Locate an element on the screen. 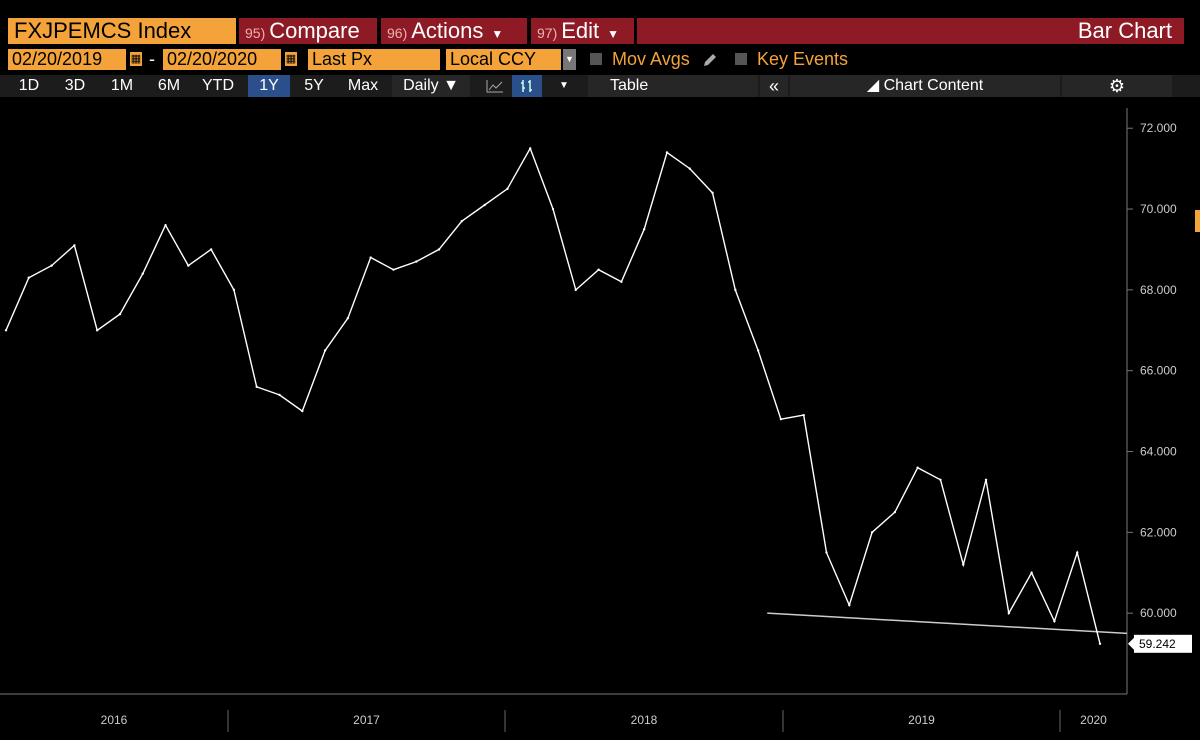  y-tick-label: 72.000 is located at coordinates (1158, 128).